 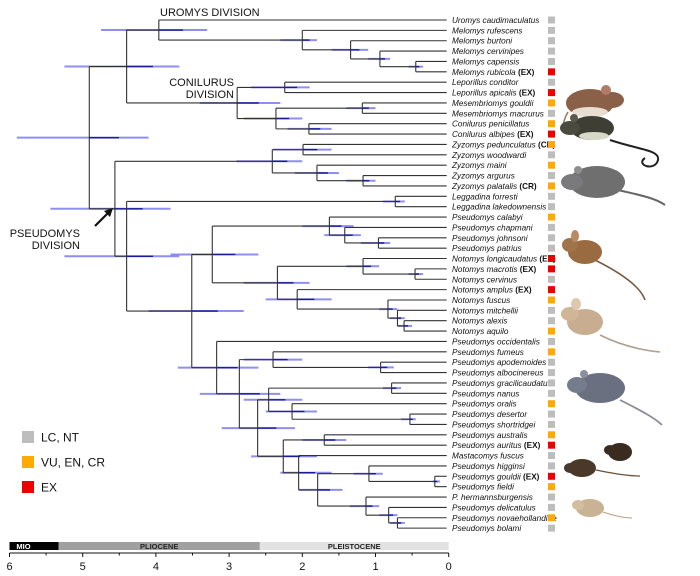 I want to click on species-label: Pseudomys calabyi, so click(x=487, y=217).